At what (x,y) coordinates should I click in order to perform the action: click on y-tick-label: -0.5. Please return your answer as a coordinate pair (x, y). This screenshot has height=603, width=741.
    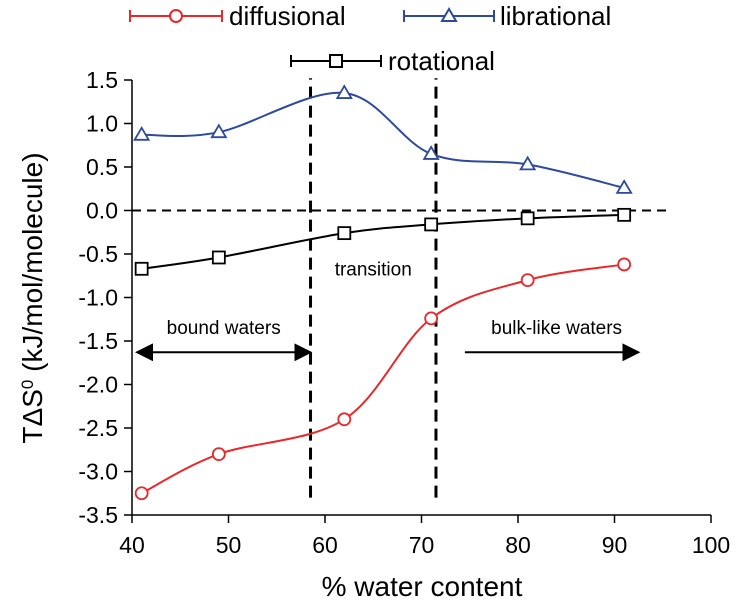
    Looking at the image, I should click on (98, 254).